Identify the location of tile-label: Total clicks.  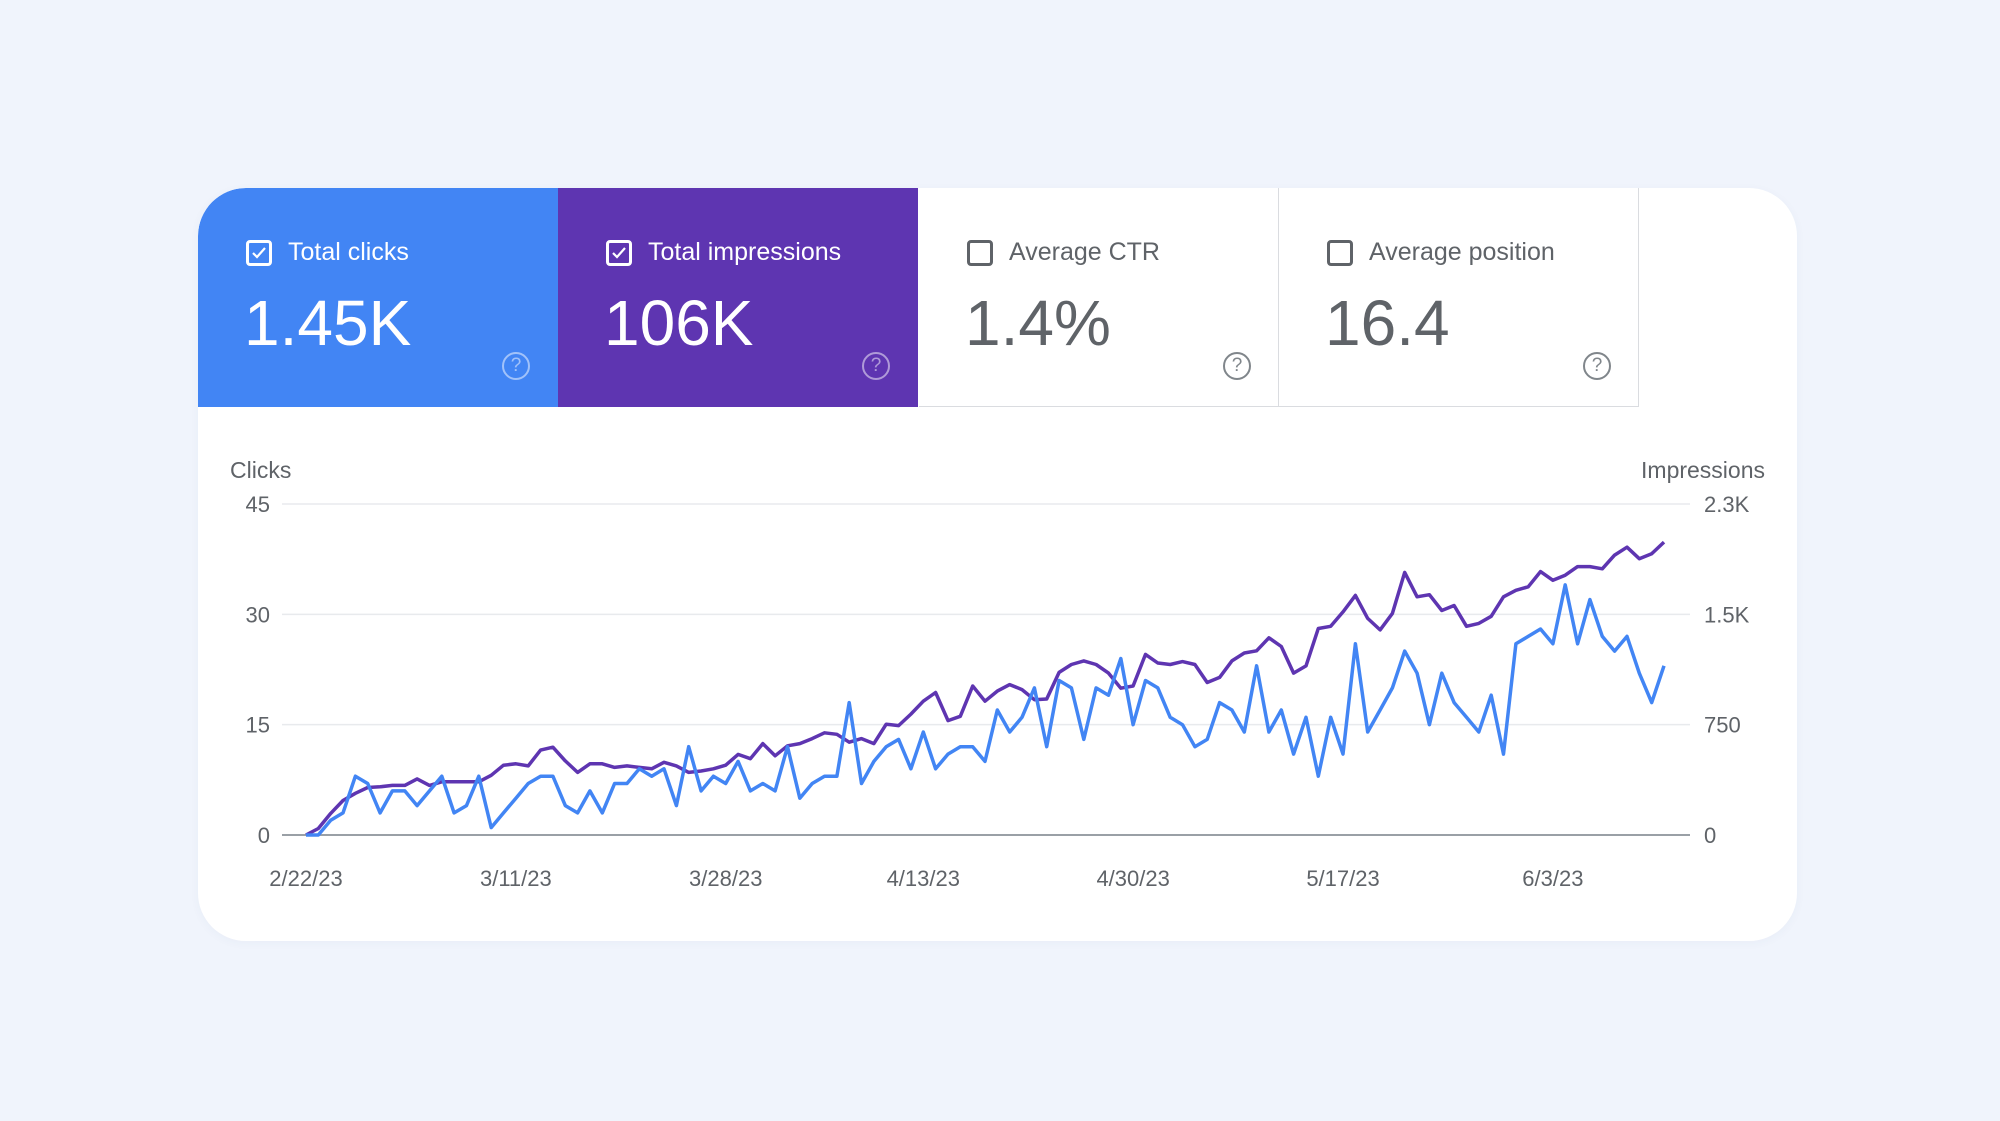
(348, 252).